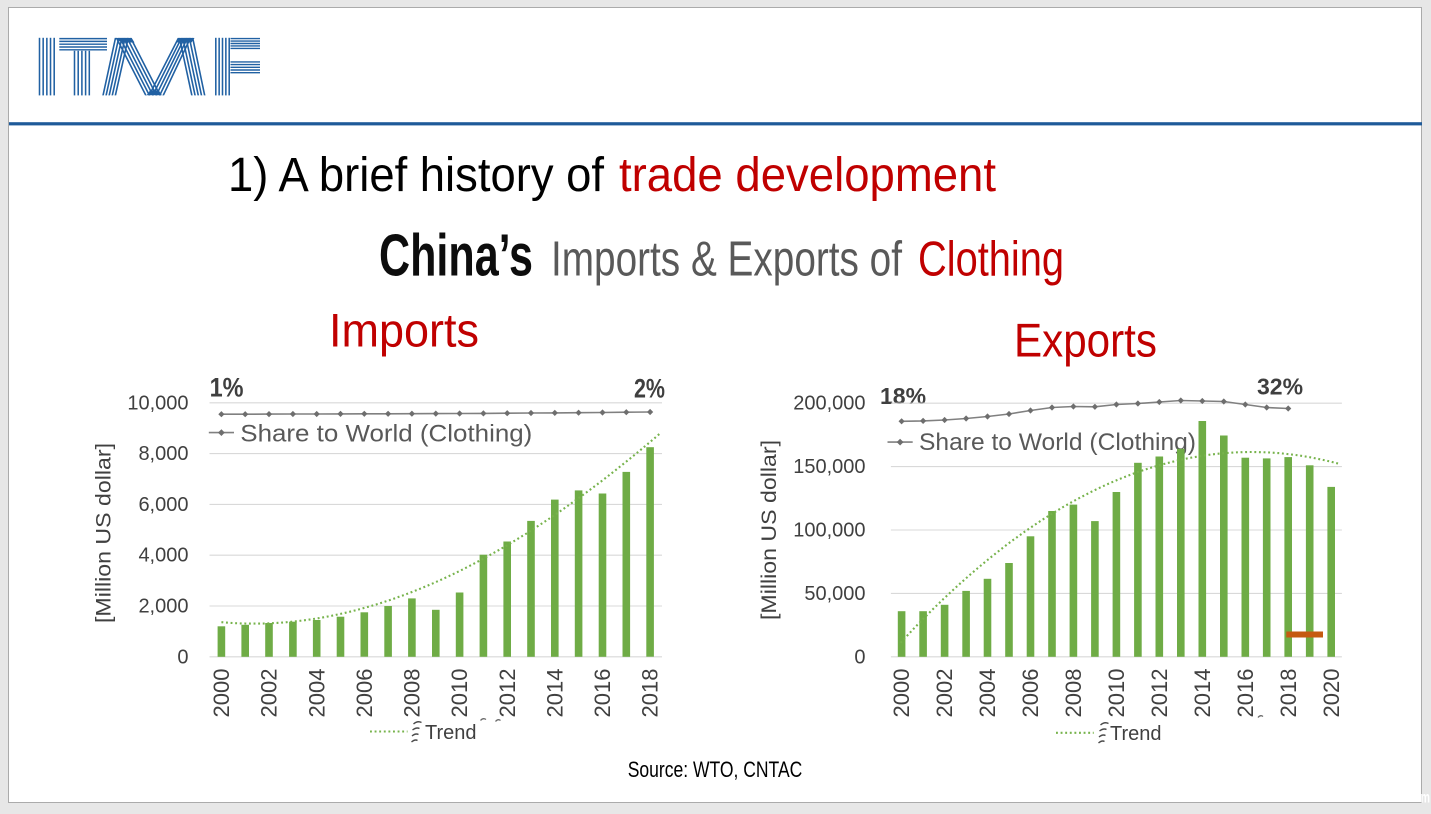 The image size is (1431, 814). I want to click on svg-text: China’s, so click(456, 255).